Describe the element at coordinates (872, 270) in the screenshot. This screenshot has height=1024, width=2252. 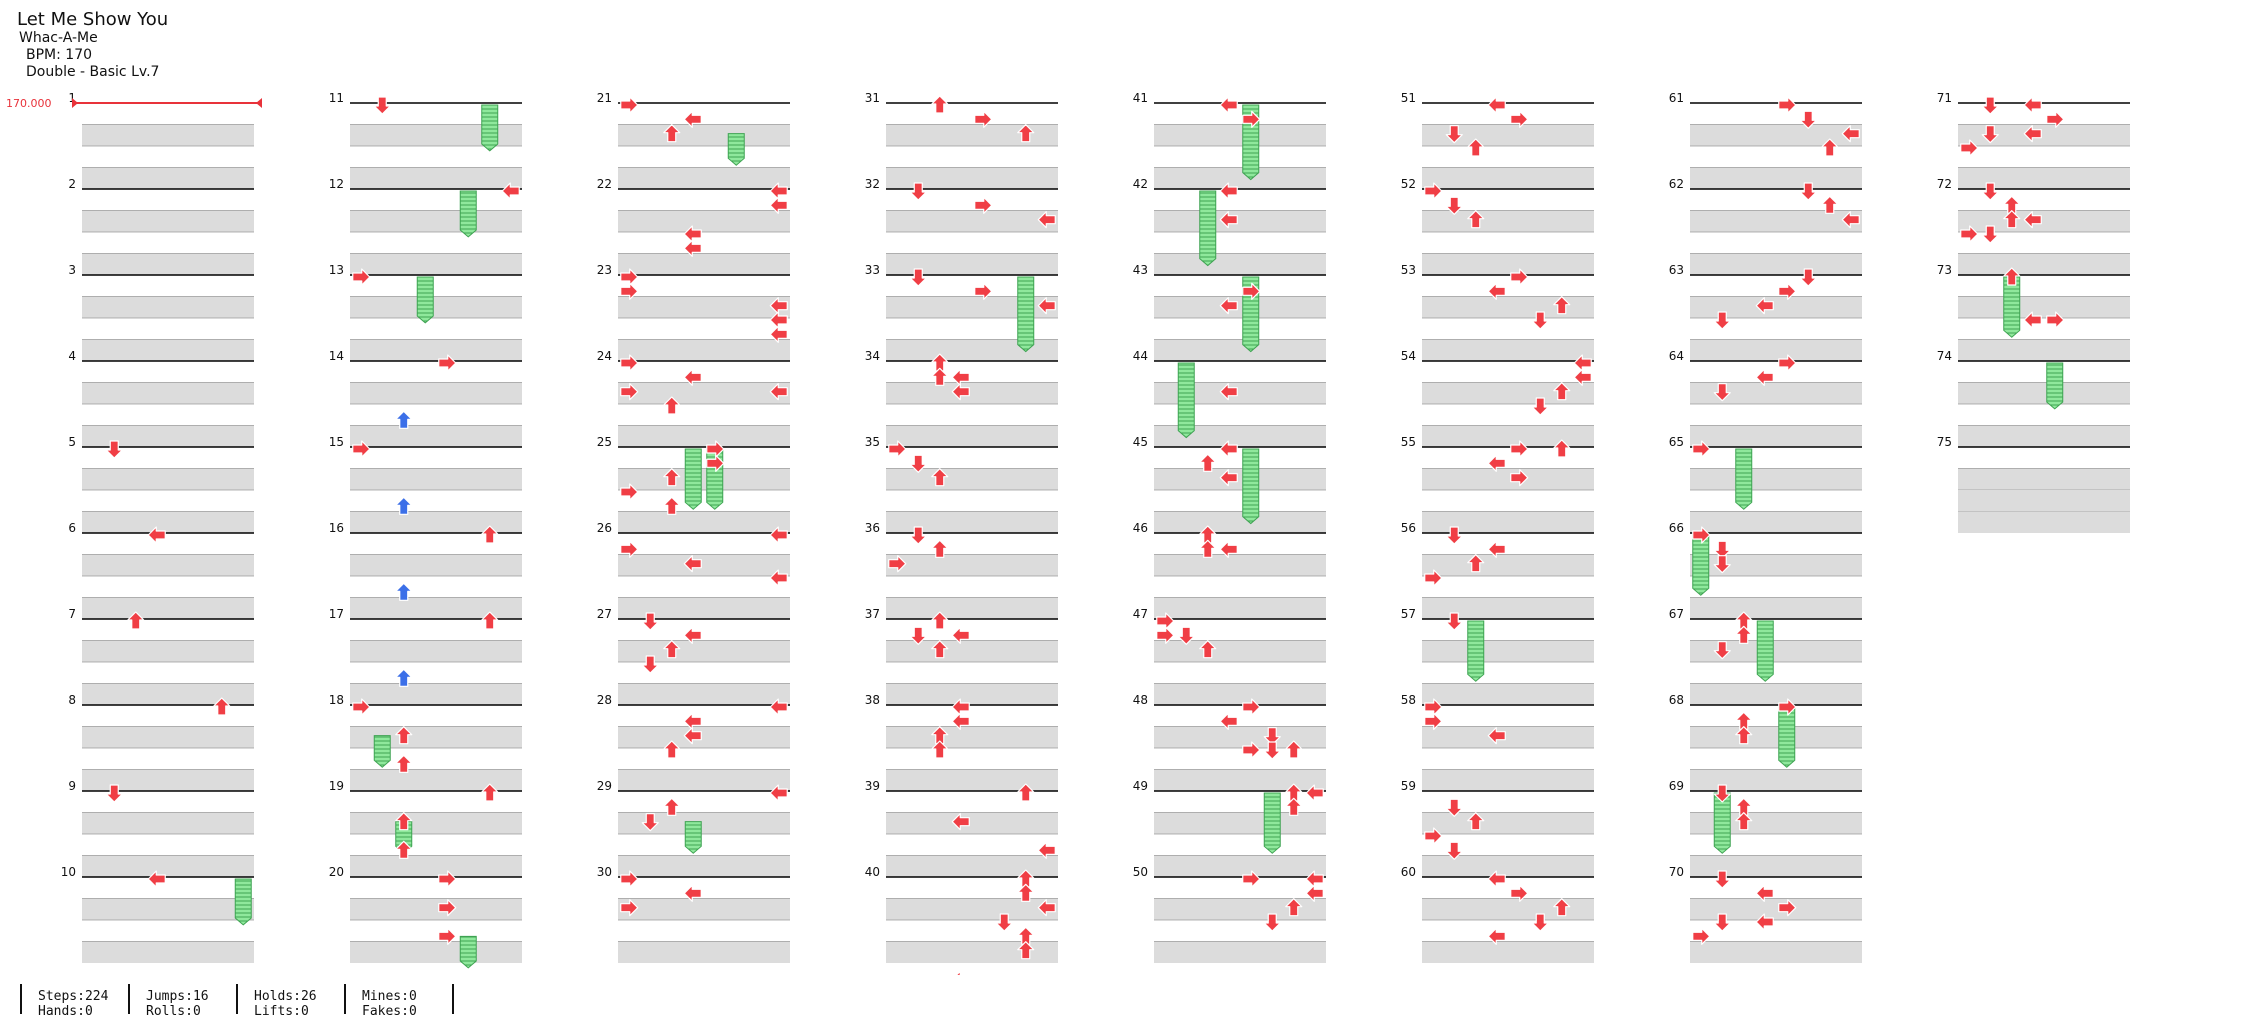
I see `measure-number: 33` at that location.